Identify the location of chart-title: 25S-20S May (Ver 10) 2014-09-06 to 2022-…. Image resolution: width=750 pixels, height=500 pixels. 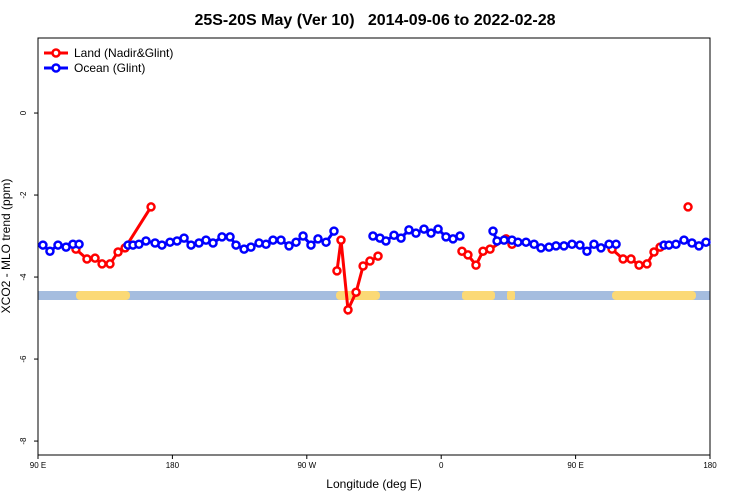
(374, 20).